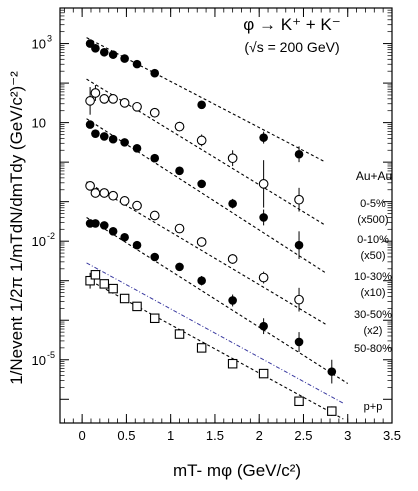 This screenshot has height=491, width=418. What do you see at coordinates (170, 435) in the screenshot?
I see `x-tick-label: 1` at bounding box center [170, 435].